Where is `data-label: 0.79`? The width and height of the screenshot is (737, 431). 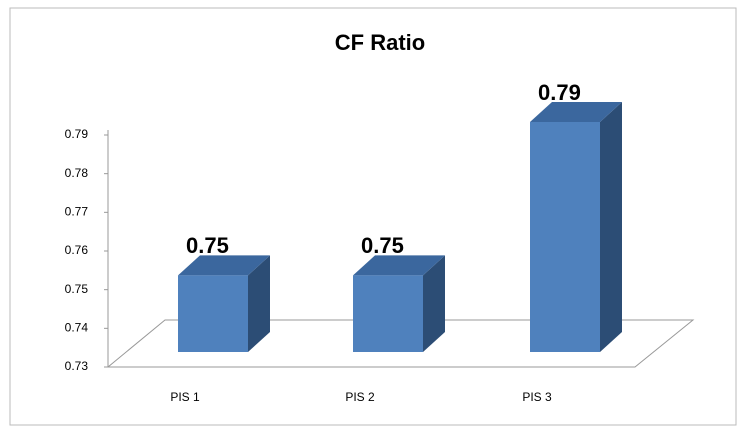
data-label: 0.79 is located at coordinates (559, 92).